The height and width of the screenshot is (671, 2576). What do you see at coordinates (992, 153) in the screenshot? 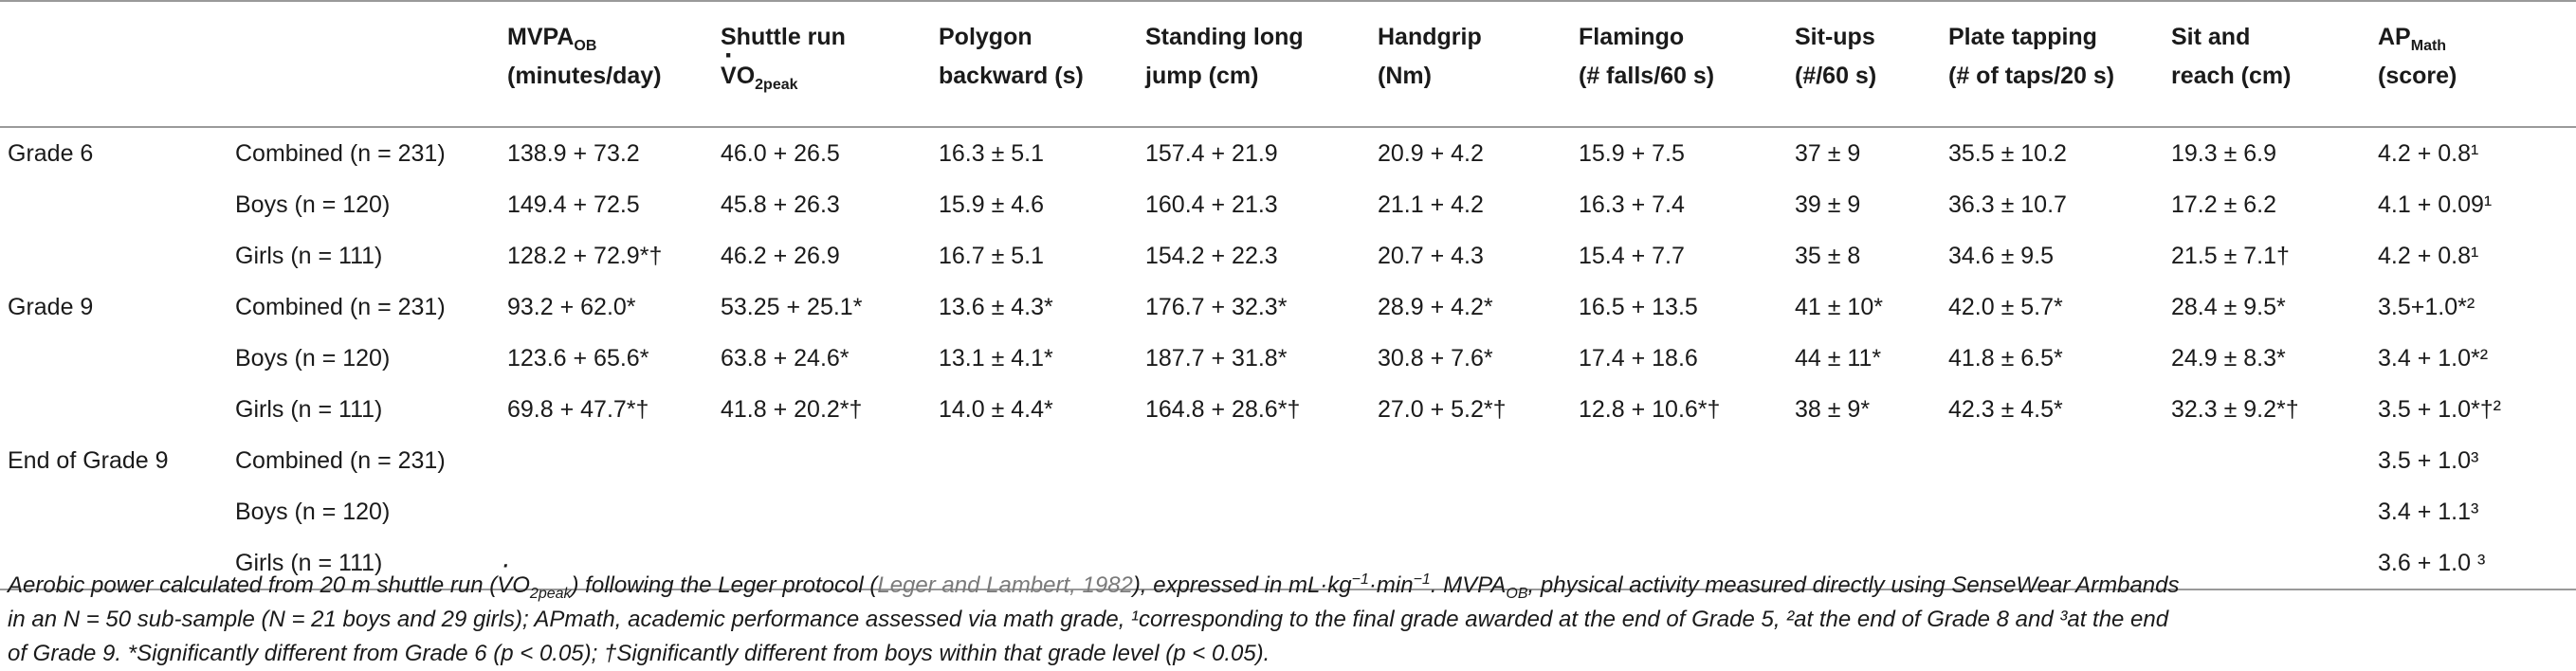
I see `table-cell: 16.3 ± 5.1` at bounding box center [992, 153].